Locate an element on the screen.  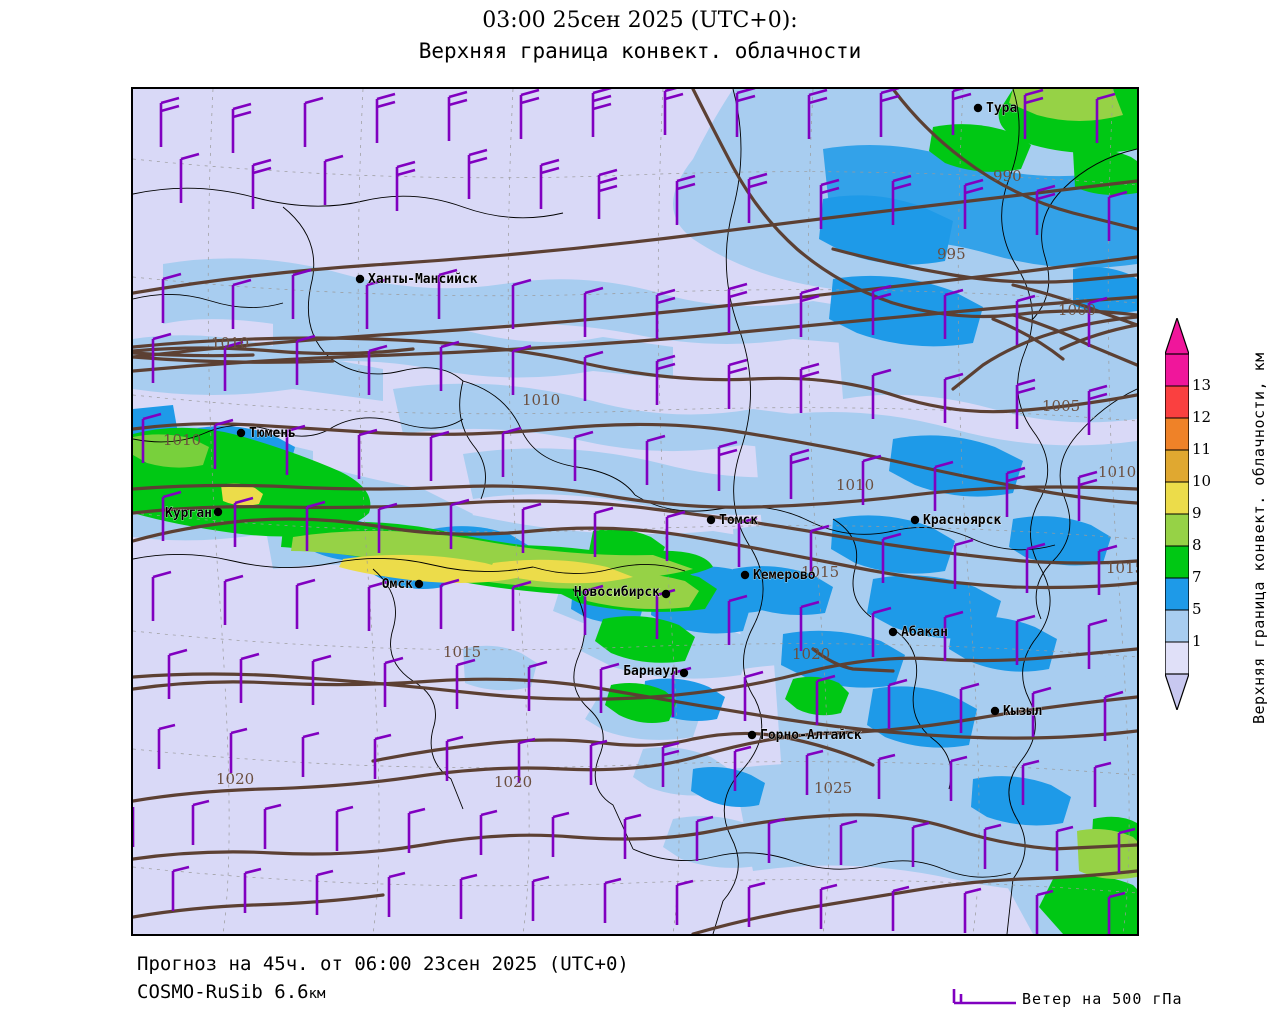
isobar-label: 1000 is located at coordinates (1077, 310).